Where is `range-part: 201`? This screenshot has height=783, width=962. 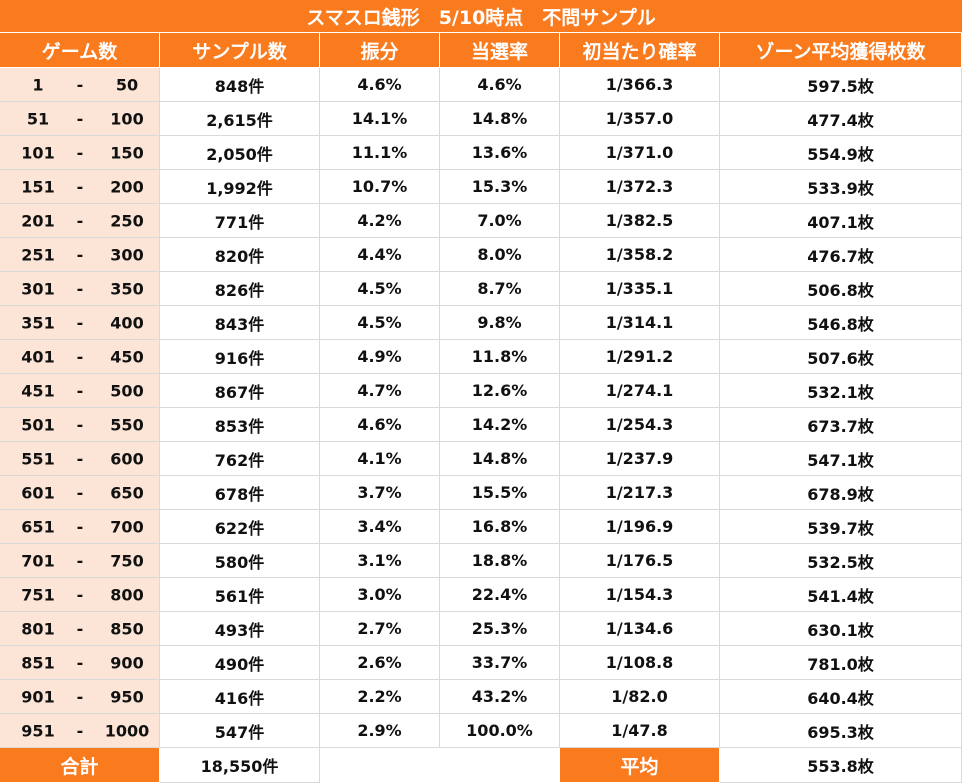
range-part: 201 is located at coordinates (38, 221).